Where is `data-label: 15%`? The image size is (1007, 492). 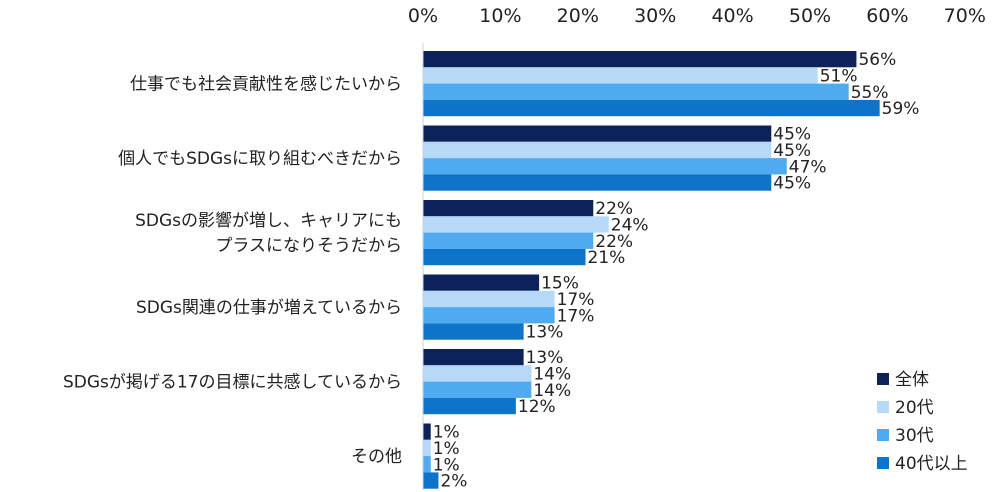 data-label: 15% is located at coordinates (560, 284).